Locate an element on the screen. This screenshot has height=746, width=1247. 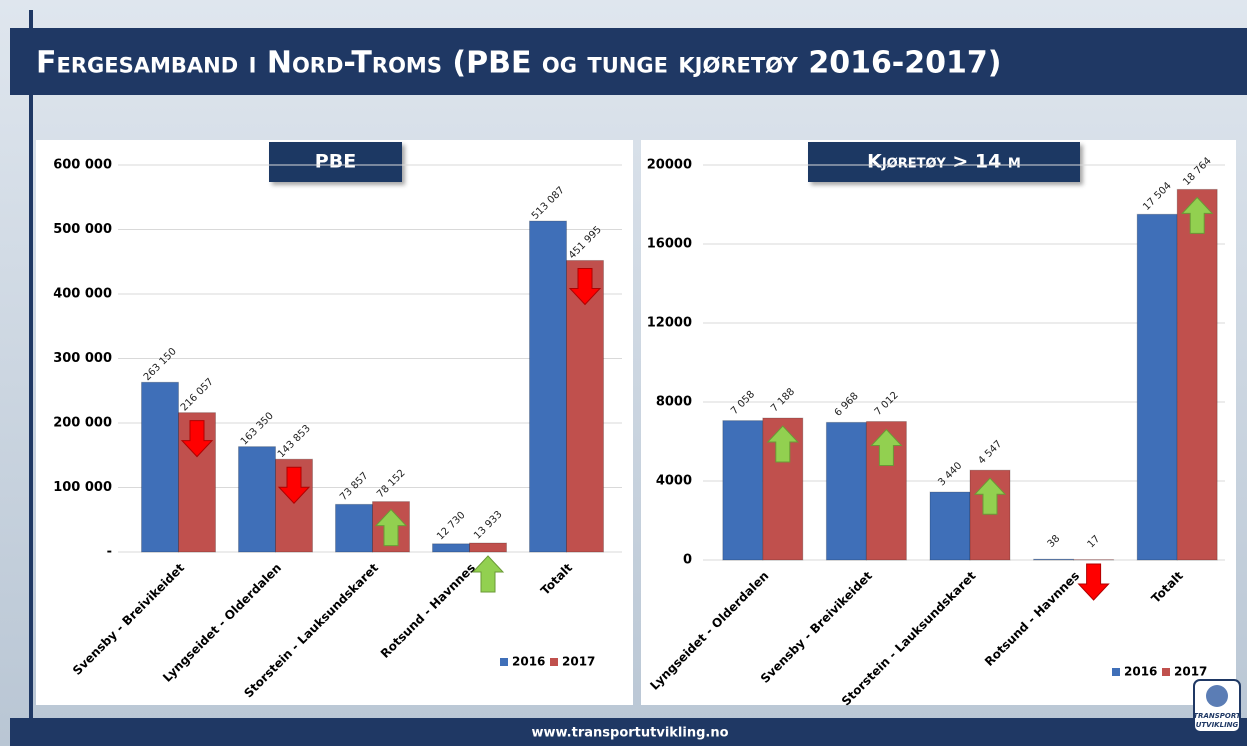
y-tick-label: 8000 is located at coordinates (674, 402).